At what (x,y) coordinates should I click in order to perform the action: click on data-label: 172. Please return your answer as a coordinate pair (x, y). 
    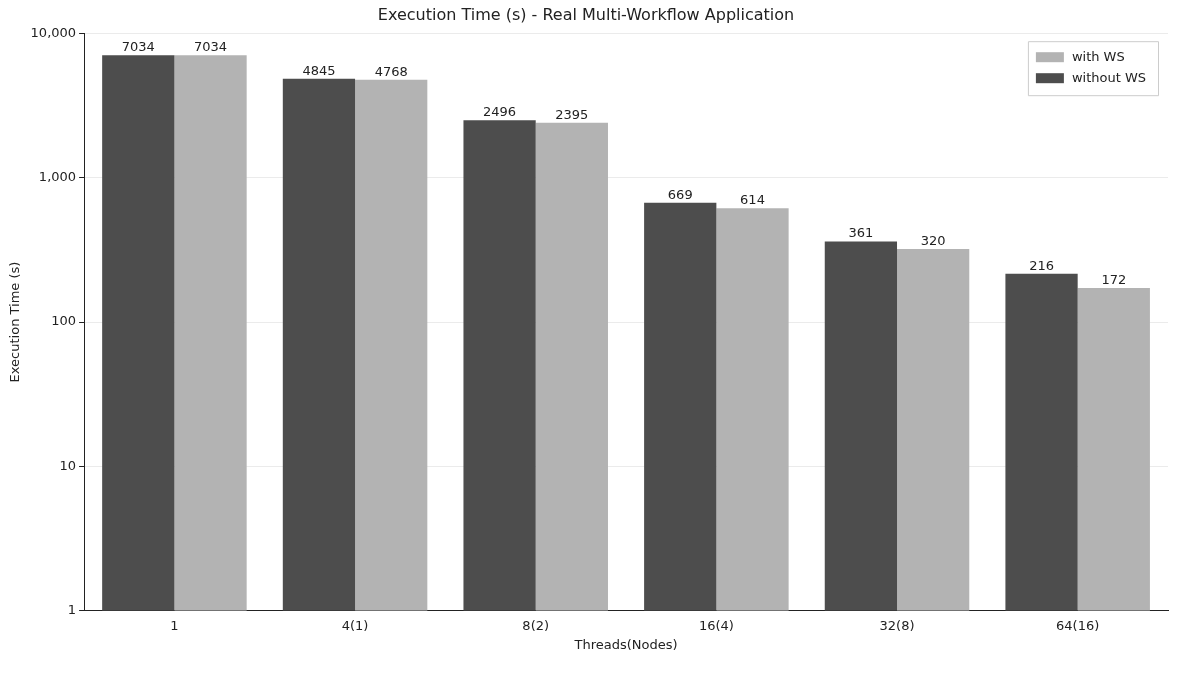
    Looking at the image, I should click on (1114, 279).